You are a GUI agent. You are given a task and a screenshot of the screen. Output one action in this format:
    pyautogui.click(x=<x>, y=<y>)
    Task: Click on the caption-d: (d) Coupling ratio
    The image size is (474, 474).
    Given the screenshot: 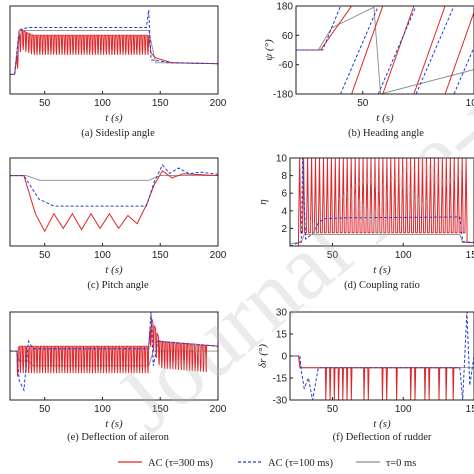 What is the action you would take?
    pyautogui.click(x=382, y=285)
    